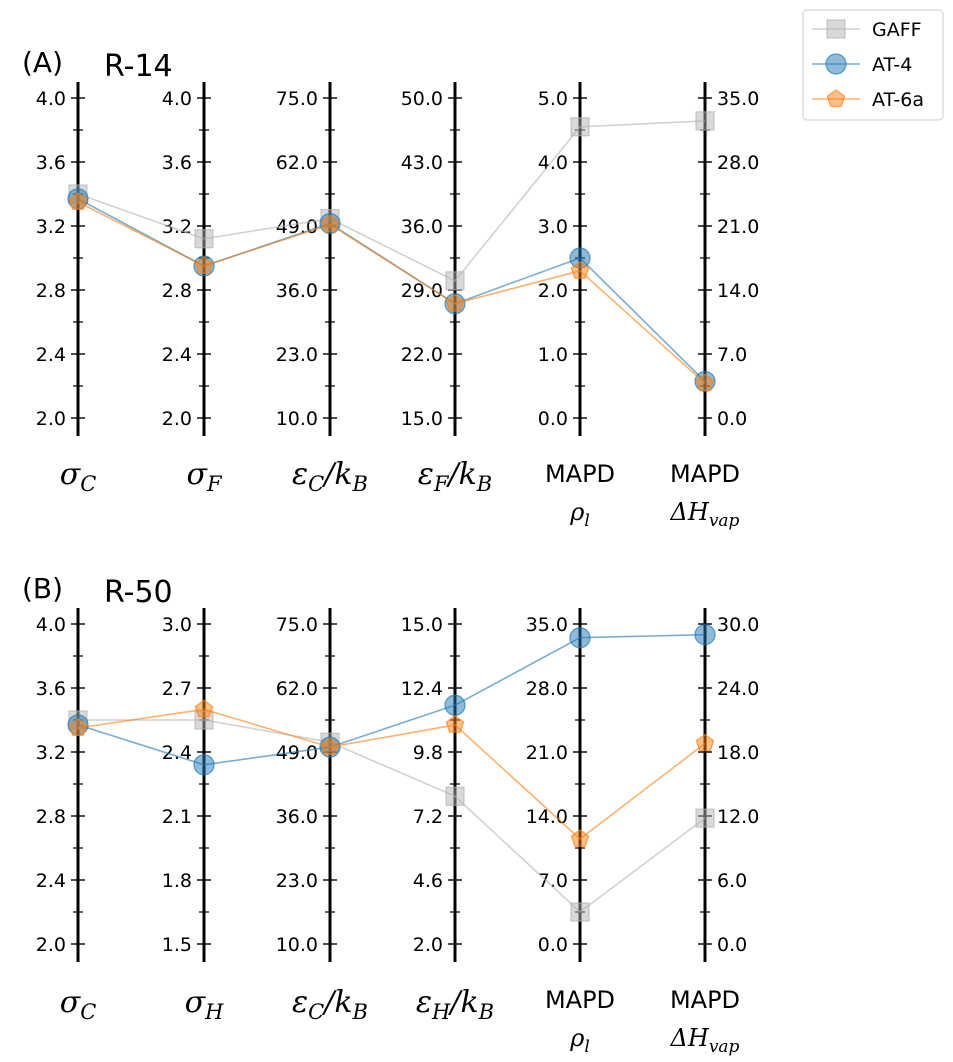 Image resolution: width=953 pixels, height=1062 pixels. I want to click on legend: GAFF AT-4 AT-6a, so click(873, 65).